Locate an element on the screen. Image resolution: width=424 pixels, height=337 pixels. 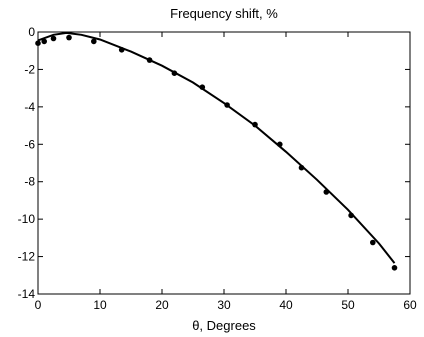
x-axis-label: θ, Degrees is located at coordinates (224, 325).